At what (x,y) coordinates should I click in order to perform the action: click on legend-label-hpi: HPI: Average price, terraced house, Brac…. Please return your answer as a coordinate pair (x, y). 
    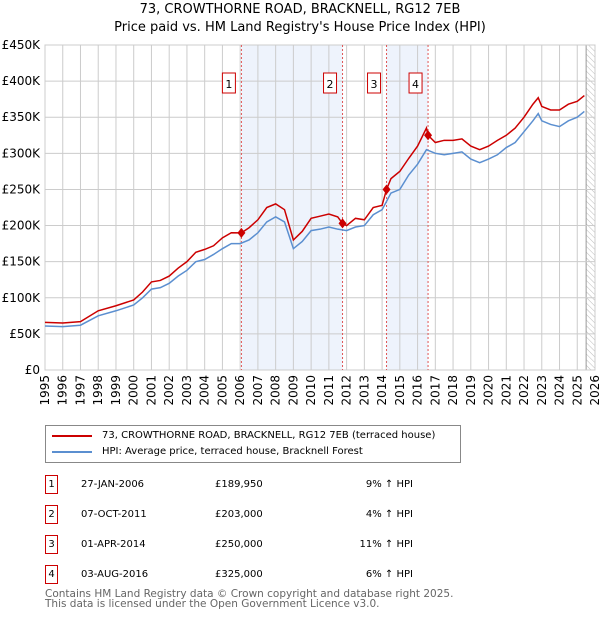
    Looking at the image, I should click on (232, 451).